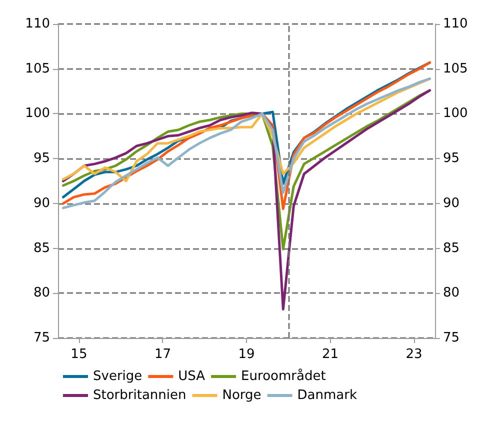  What do you see at coordinates (79, 354) in the screenshot?
I see `x-tick-label: 15` at bounding box center [79, 354].